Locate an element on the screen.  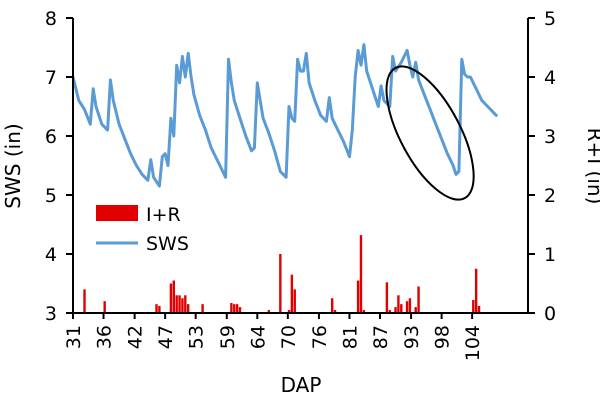
x-tick-label: 53 is located at coordinates (197, 337).